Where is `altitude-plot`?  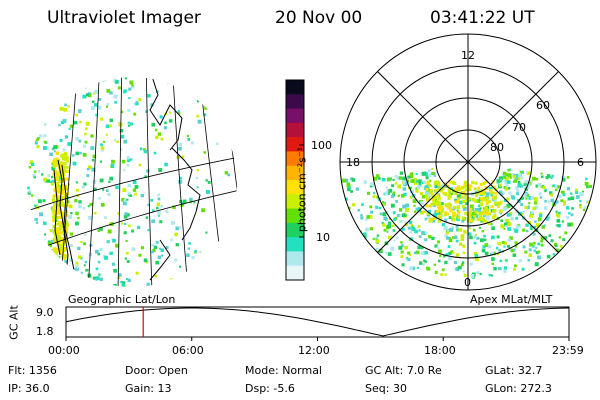
altitude-plot is located at coordinates (317, 323).